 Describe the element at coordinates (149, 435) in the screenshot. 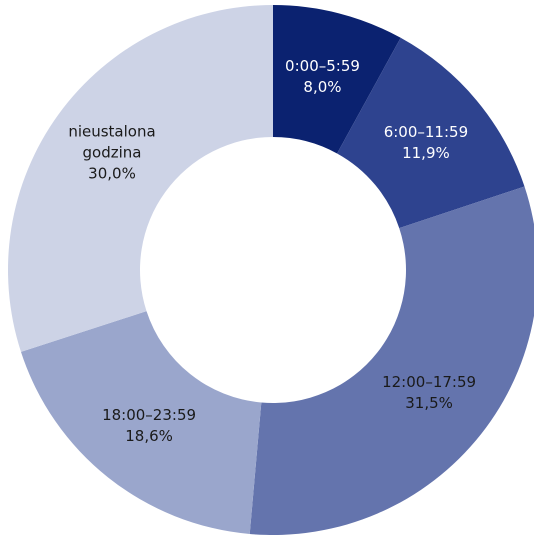

I see `value-label: 18,6%` at that location.